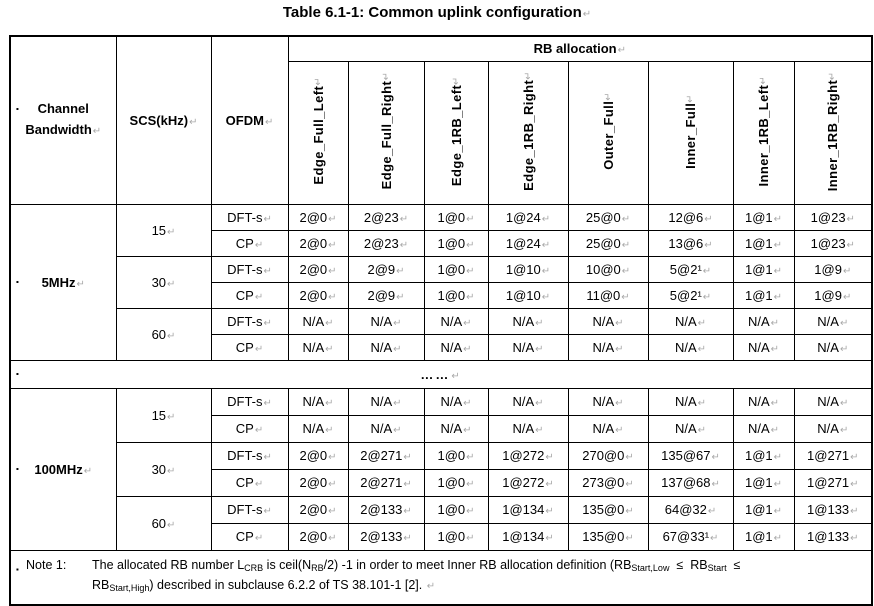  What do you see at coordinates (163, 120) in the screenshot?
I see `col-header-scs: SCS(kHz)↵` at bounding box center [163, 120].